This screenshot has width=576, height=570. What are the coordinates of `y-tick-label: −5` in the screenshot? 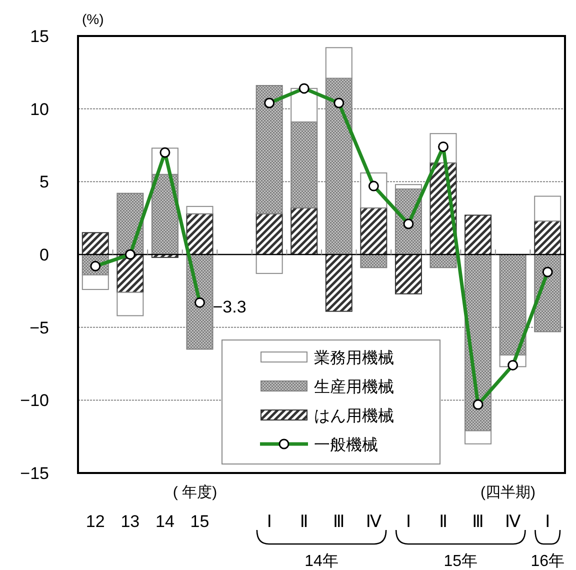 It's located at (39, 328).